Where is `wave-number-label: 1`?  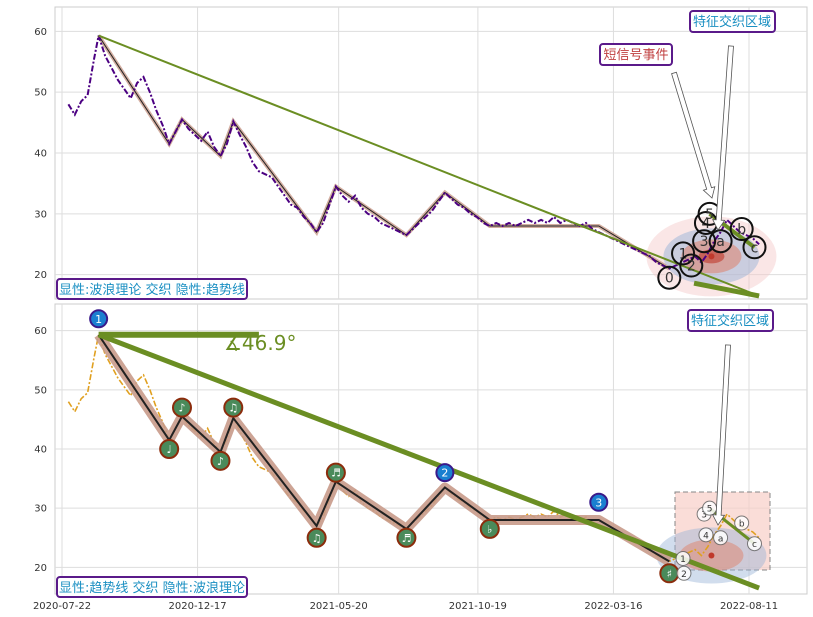
wave-number-label: 1 is located at coordinates (98, 319).